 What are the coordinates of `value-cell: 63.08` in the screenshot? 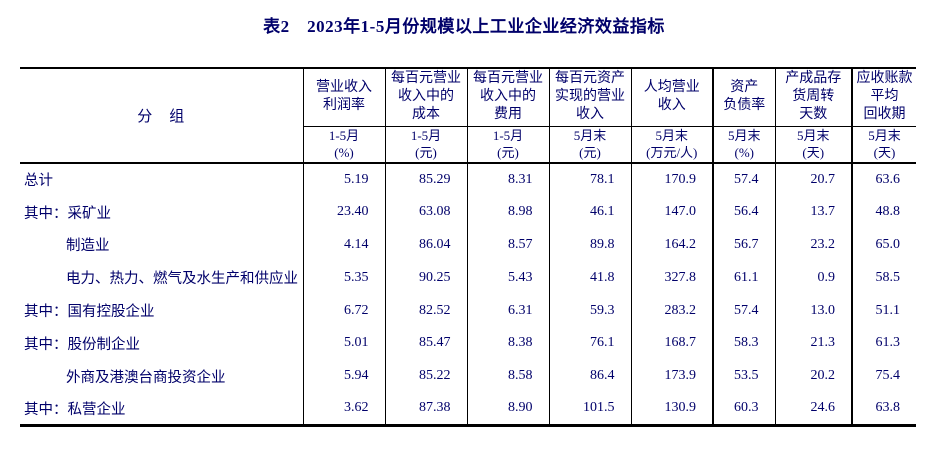 It's located at (425, 212).